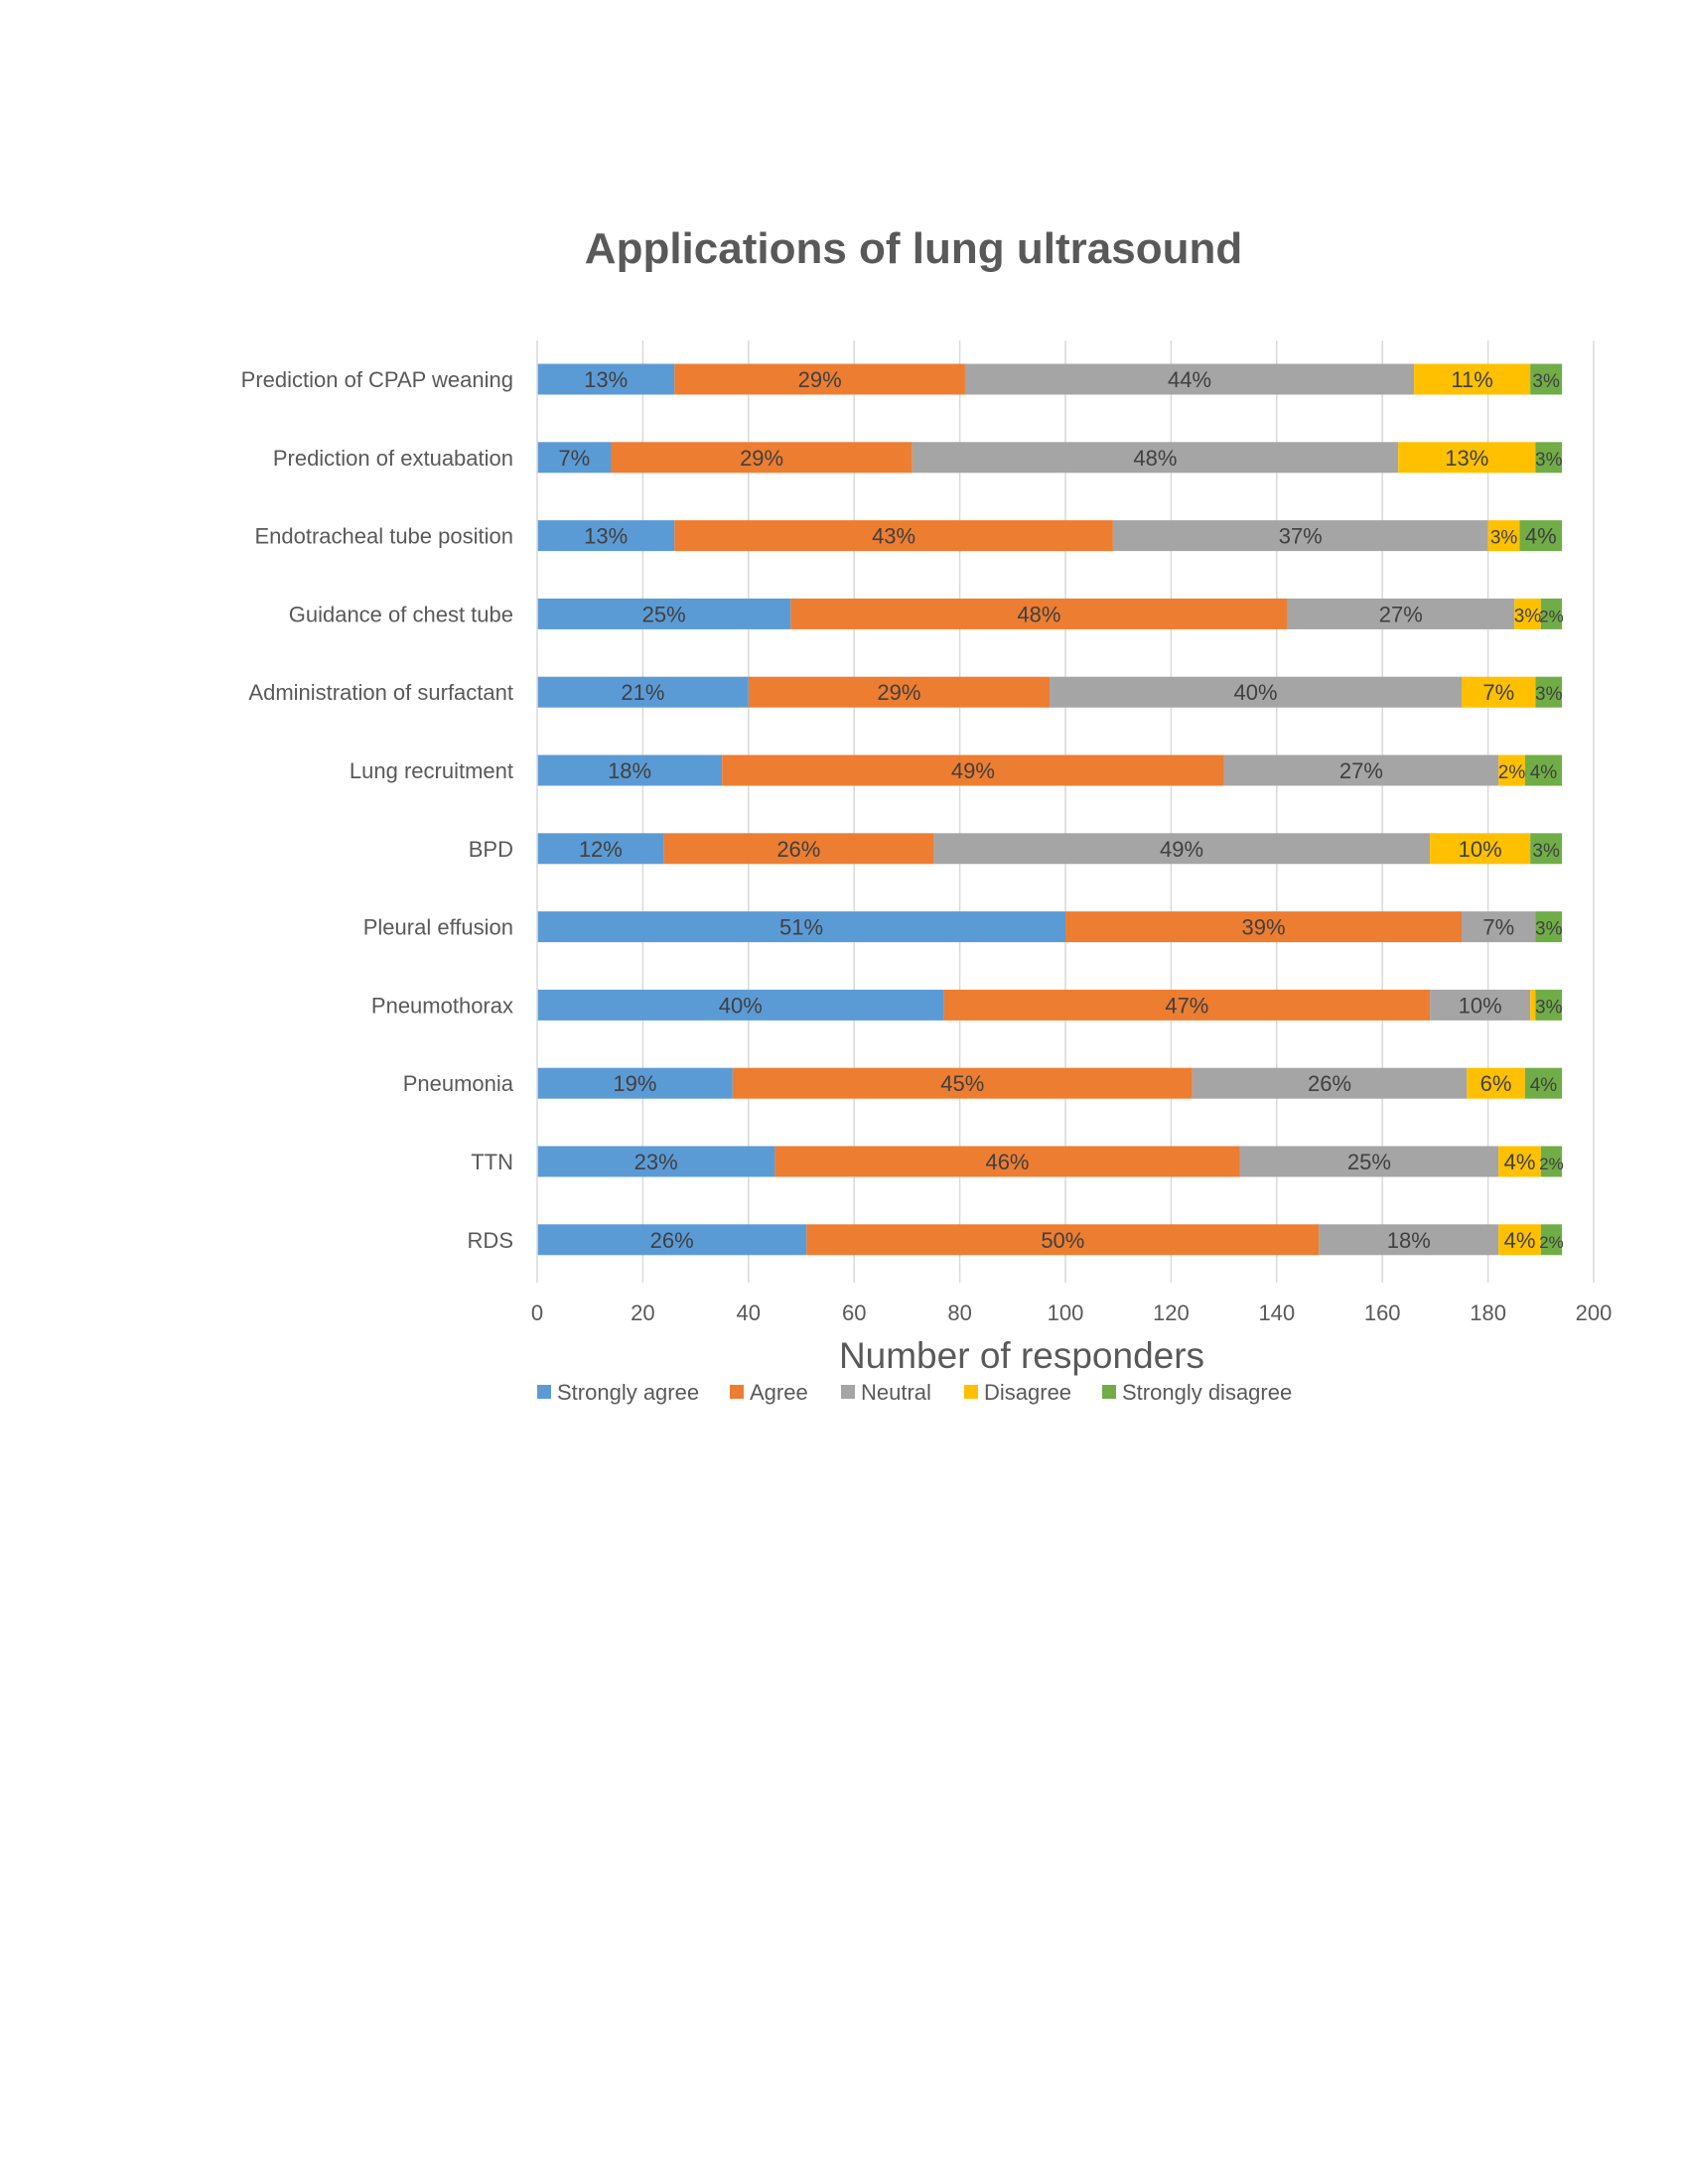 The width and height of the screenshot is (1688, 2184). I want to click on category-label: Administration of surfactant, so click(380, 692).